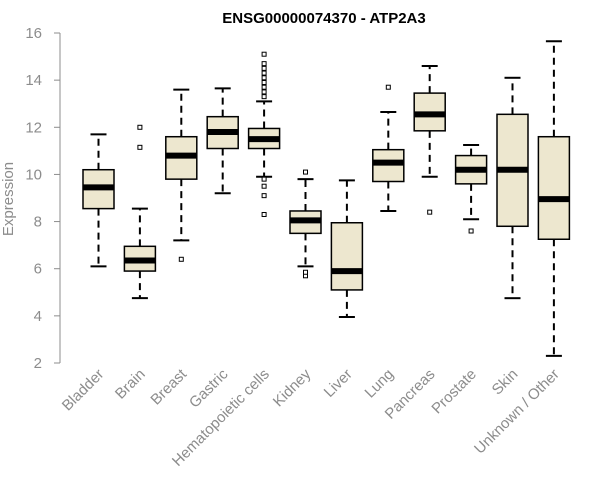 This screenshot has height=500, width=600. I want to click on x-tick-label: Skin, so click(505, 382).